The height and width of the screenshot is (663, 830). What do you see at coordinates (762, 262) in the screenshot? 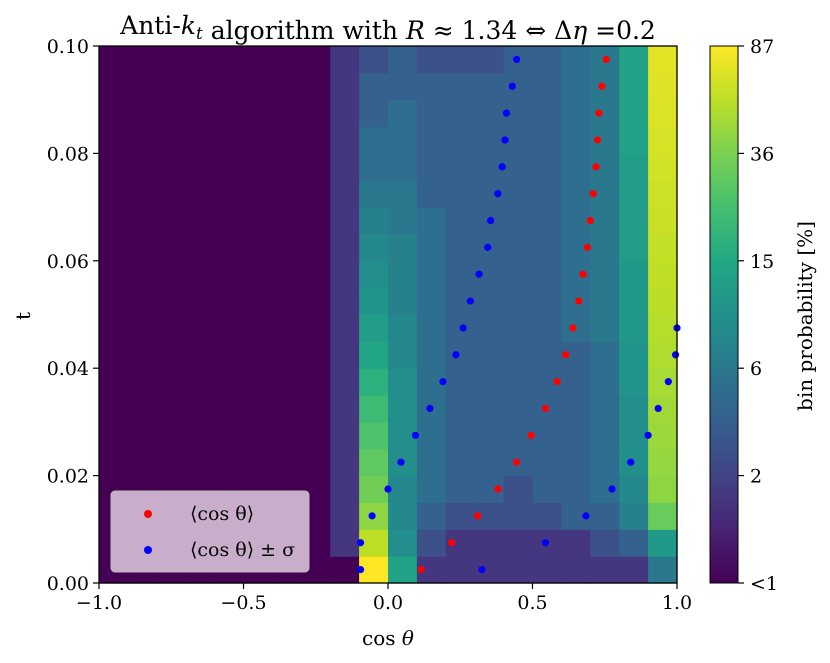
I see `colorbar-tick-label: 15` at bounding box center [762, 262].